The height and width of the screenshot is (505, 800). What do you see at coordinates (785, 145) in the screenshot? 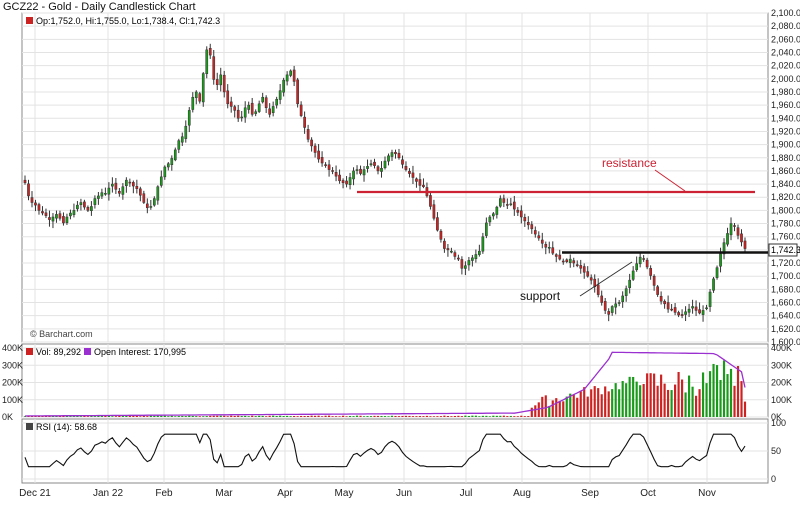
I see `price-tick-label: 1,900.0` at bounding box center [785, 145].